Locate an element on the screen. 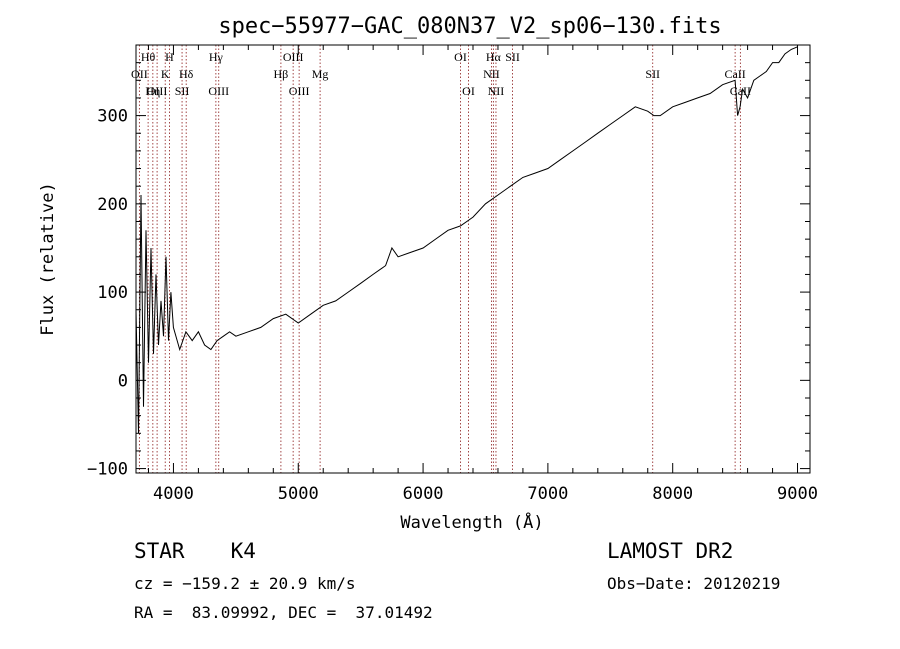 The height and width of the screenshot is (649, 900). y-tick-label: −100 is located at coordinates (107, 470).